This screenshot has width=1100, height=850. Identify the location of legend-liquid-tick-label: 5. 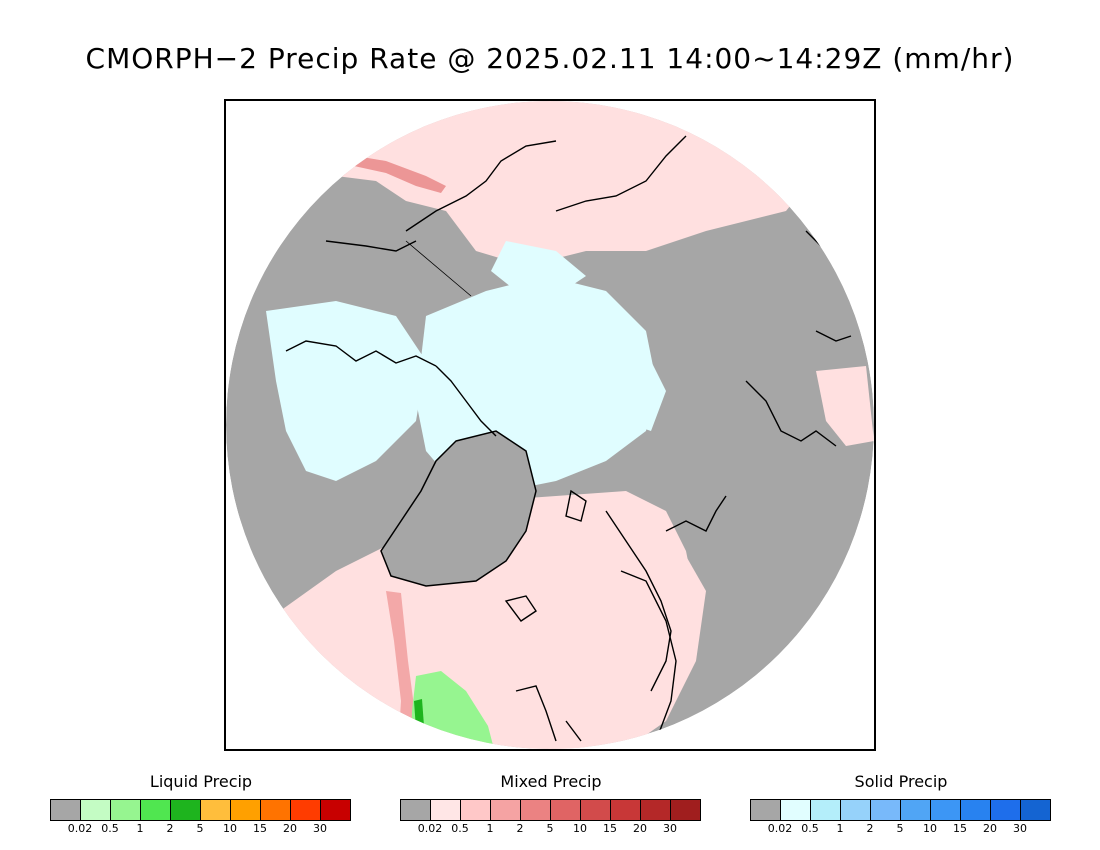
(200, 828).